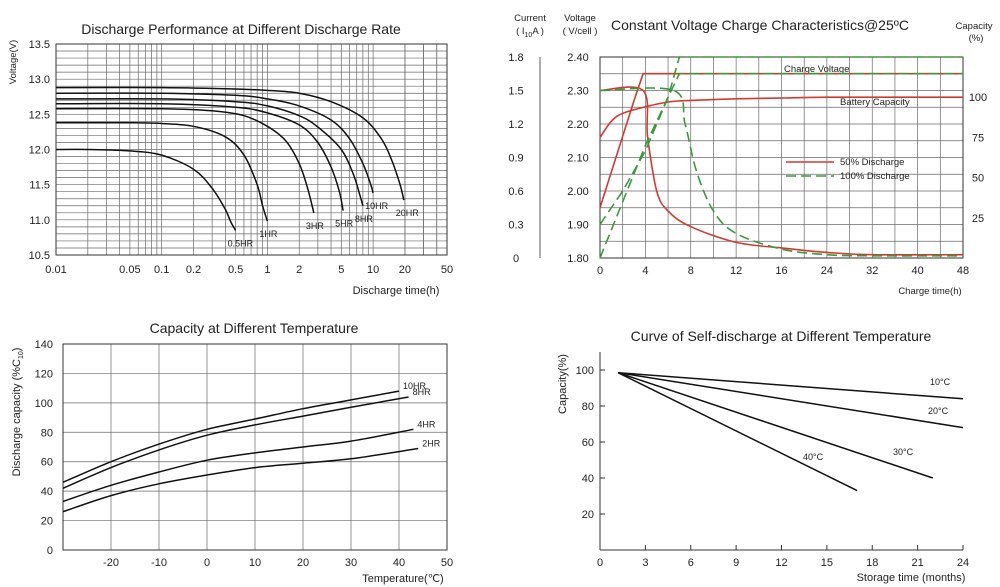 The width and height of the screenshot is (1000, 587). I want to click on self-discharge-line-label: 20°C, so click(938, 411).